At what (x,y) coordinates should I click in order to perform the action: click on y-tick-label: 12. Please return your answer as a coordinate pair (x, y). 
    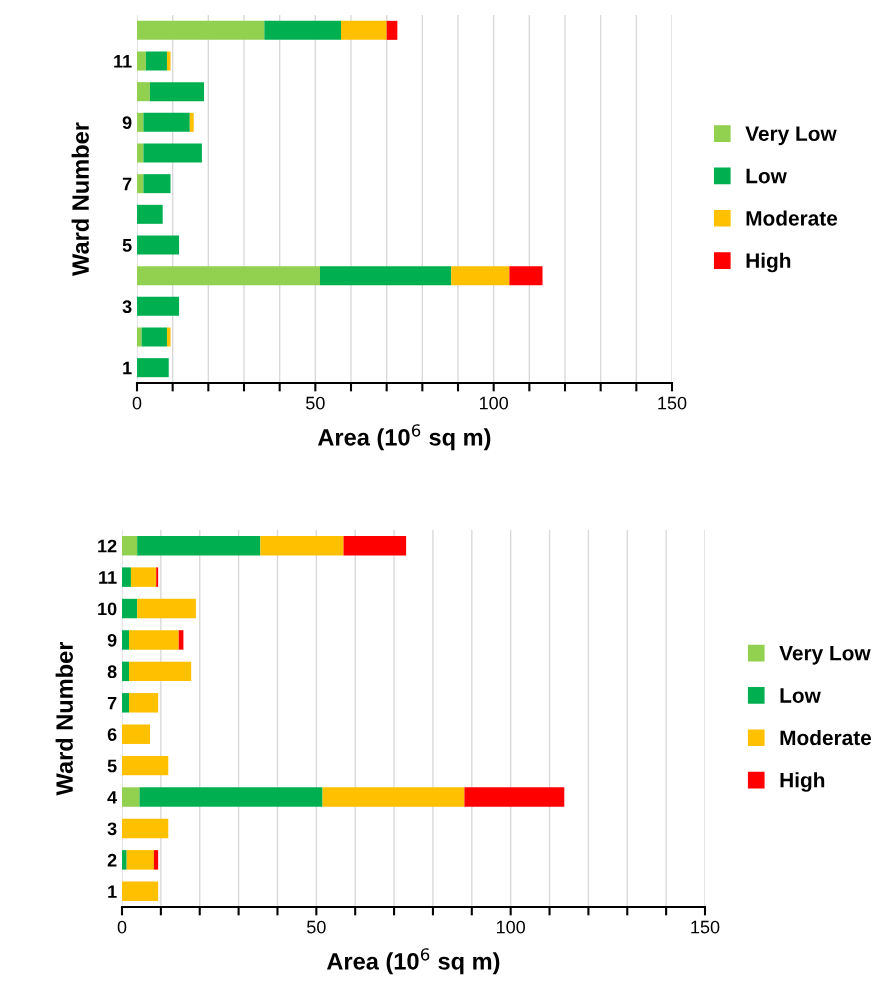
    Looking at the image, I should click on (107, 546).